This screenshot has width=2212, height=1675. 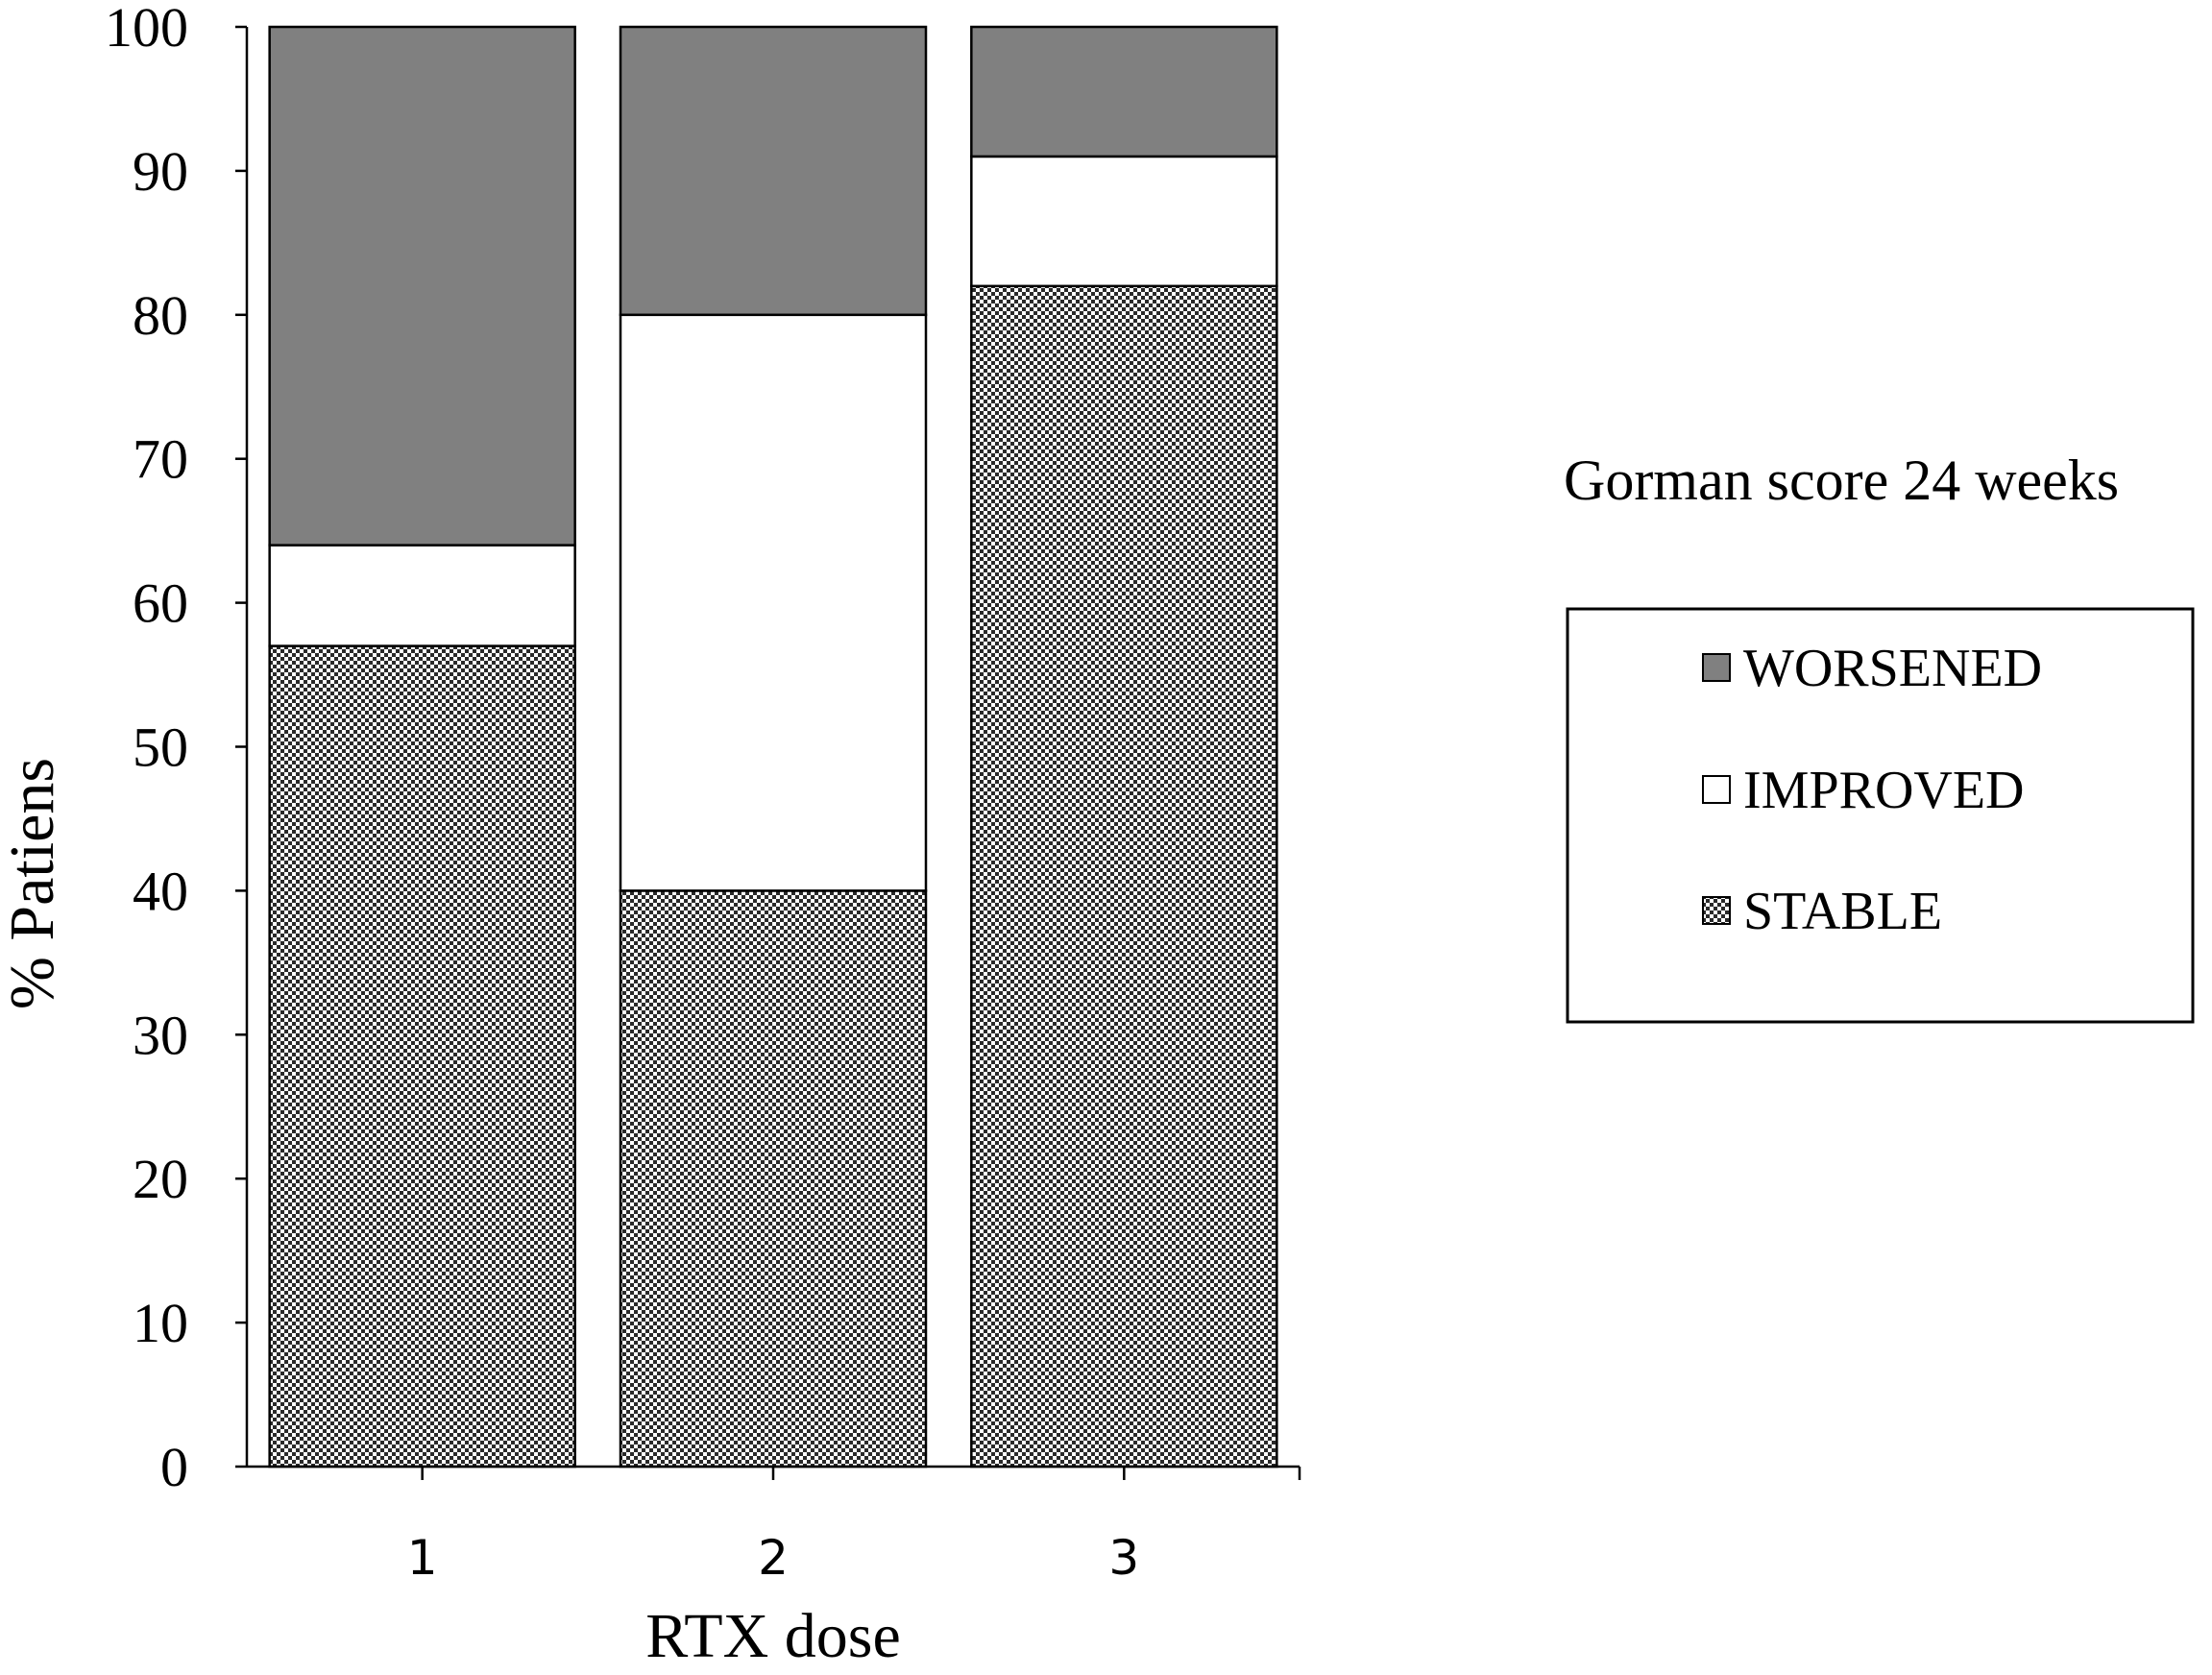 I want to click on y-tick-label: 20, so click(x=161, y=1179).